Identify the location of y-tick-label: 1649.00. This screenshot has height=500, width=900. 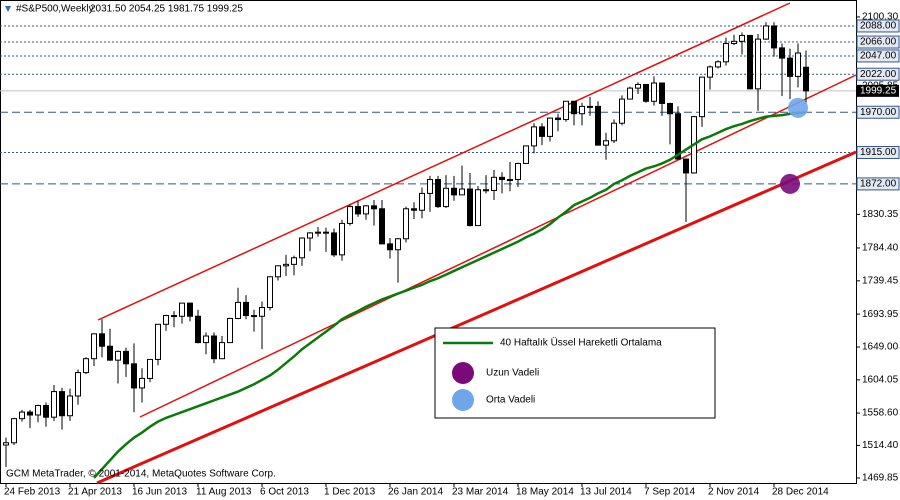
(880, 347).